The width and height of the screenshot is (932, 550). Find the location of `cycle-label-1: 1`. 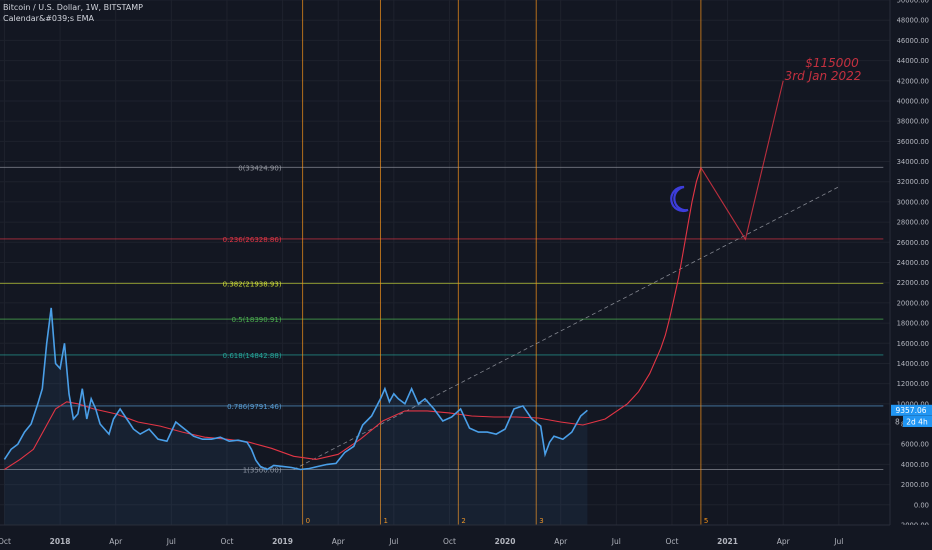

cycle-label-1: 1 is located at coordinates (385, 521).